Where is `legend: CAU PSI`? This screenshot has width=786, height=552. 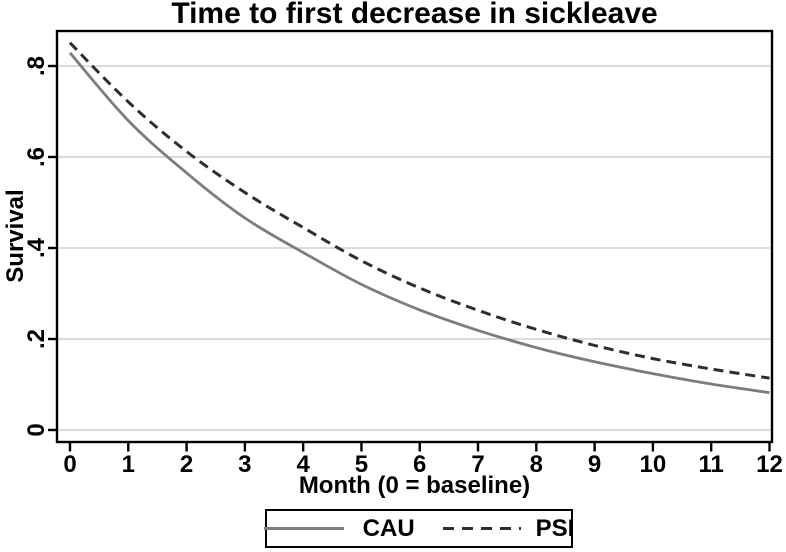 legend: CAU PSI is located at coordinates (419, 528).